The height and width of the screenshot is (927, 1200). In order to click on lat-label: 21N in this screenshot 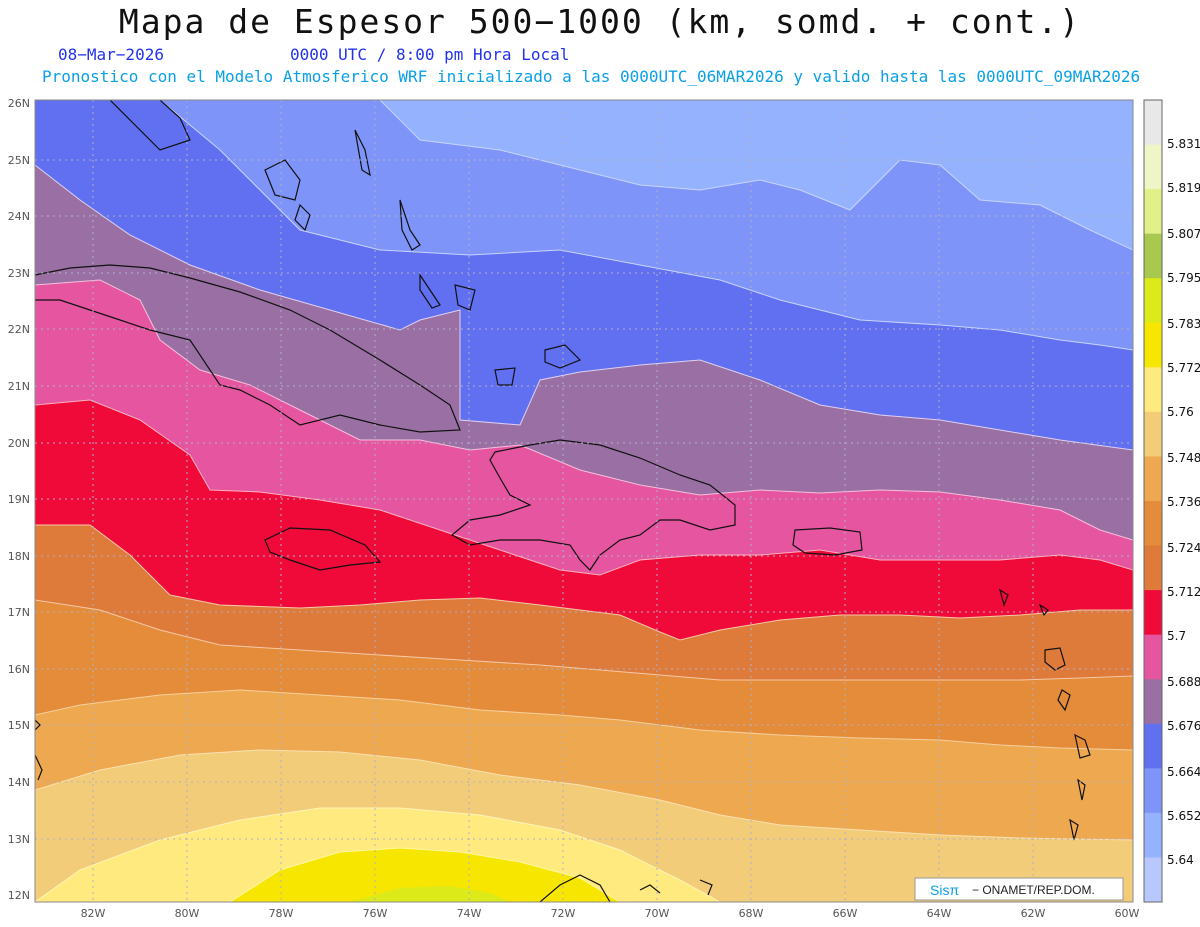, I will do `click(19, 386)`.